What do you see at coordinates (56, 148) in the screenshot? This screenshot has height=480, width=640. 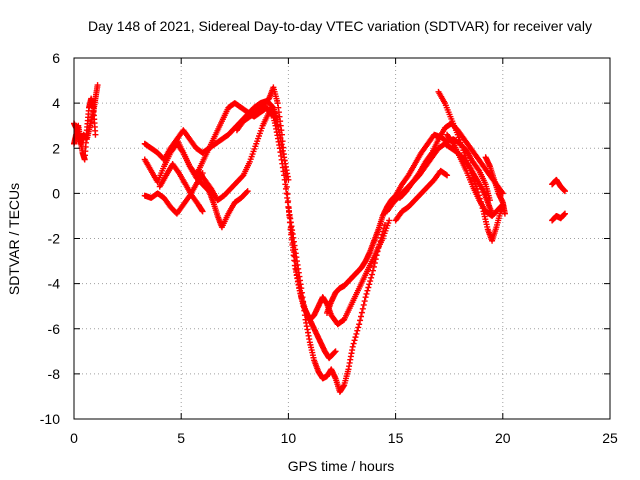 I see `y-tick-label: 2` at bounding box center [56, 148].